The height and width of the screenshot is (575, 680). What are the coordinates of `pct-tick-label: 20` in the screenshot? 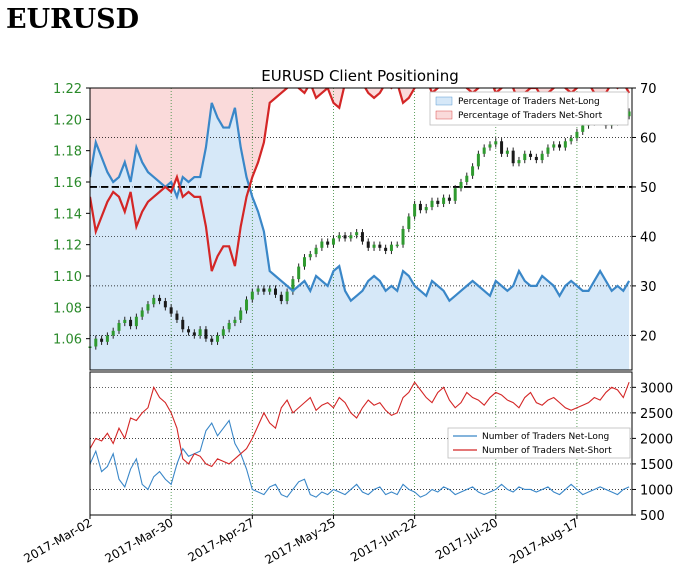 It's located at (648, 336).